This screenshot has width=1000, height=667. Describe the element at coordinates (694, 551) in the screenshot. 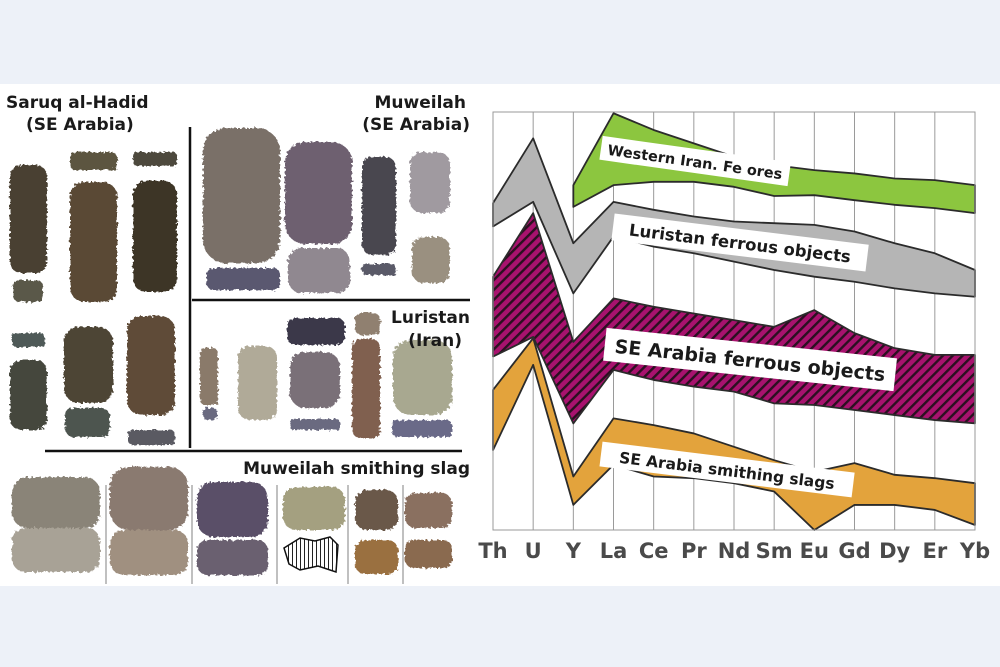

I see `x-tick-pr: Pr` at that location.